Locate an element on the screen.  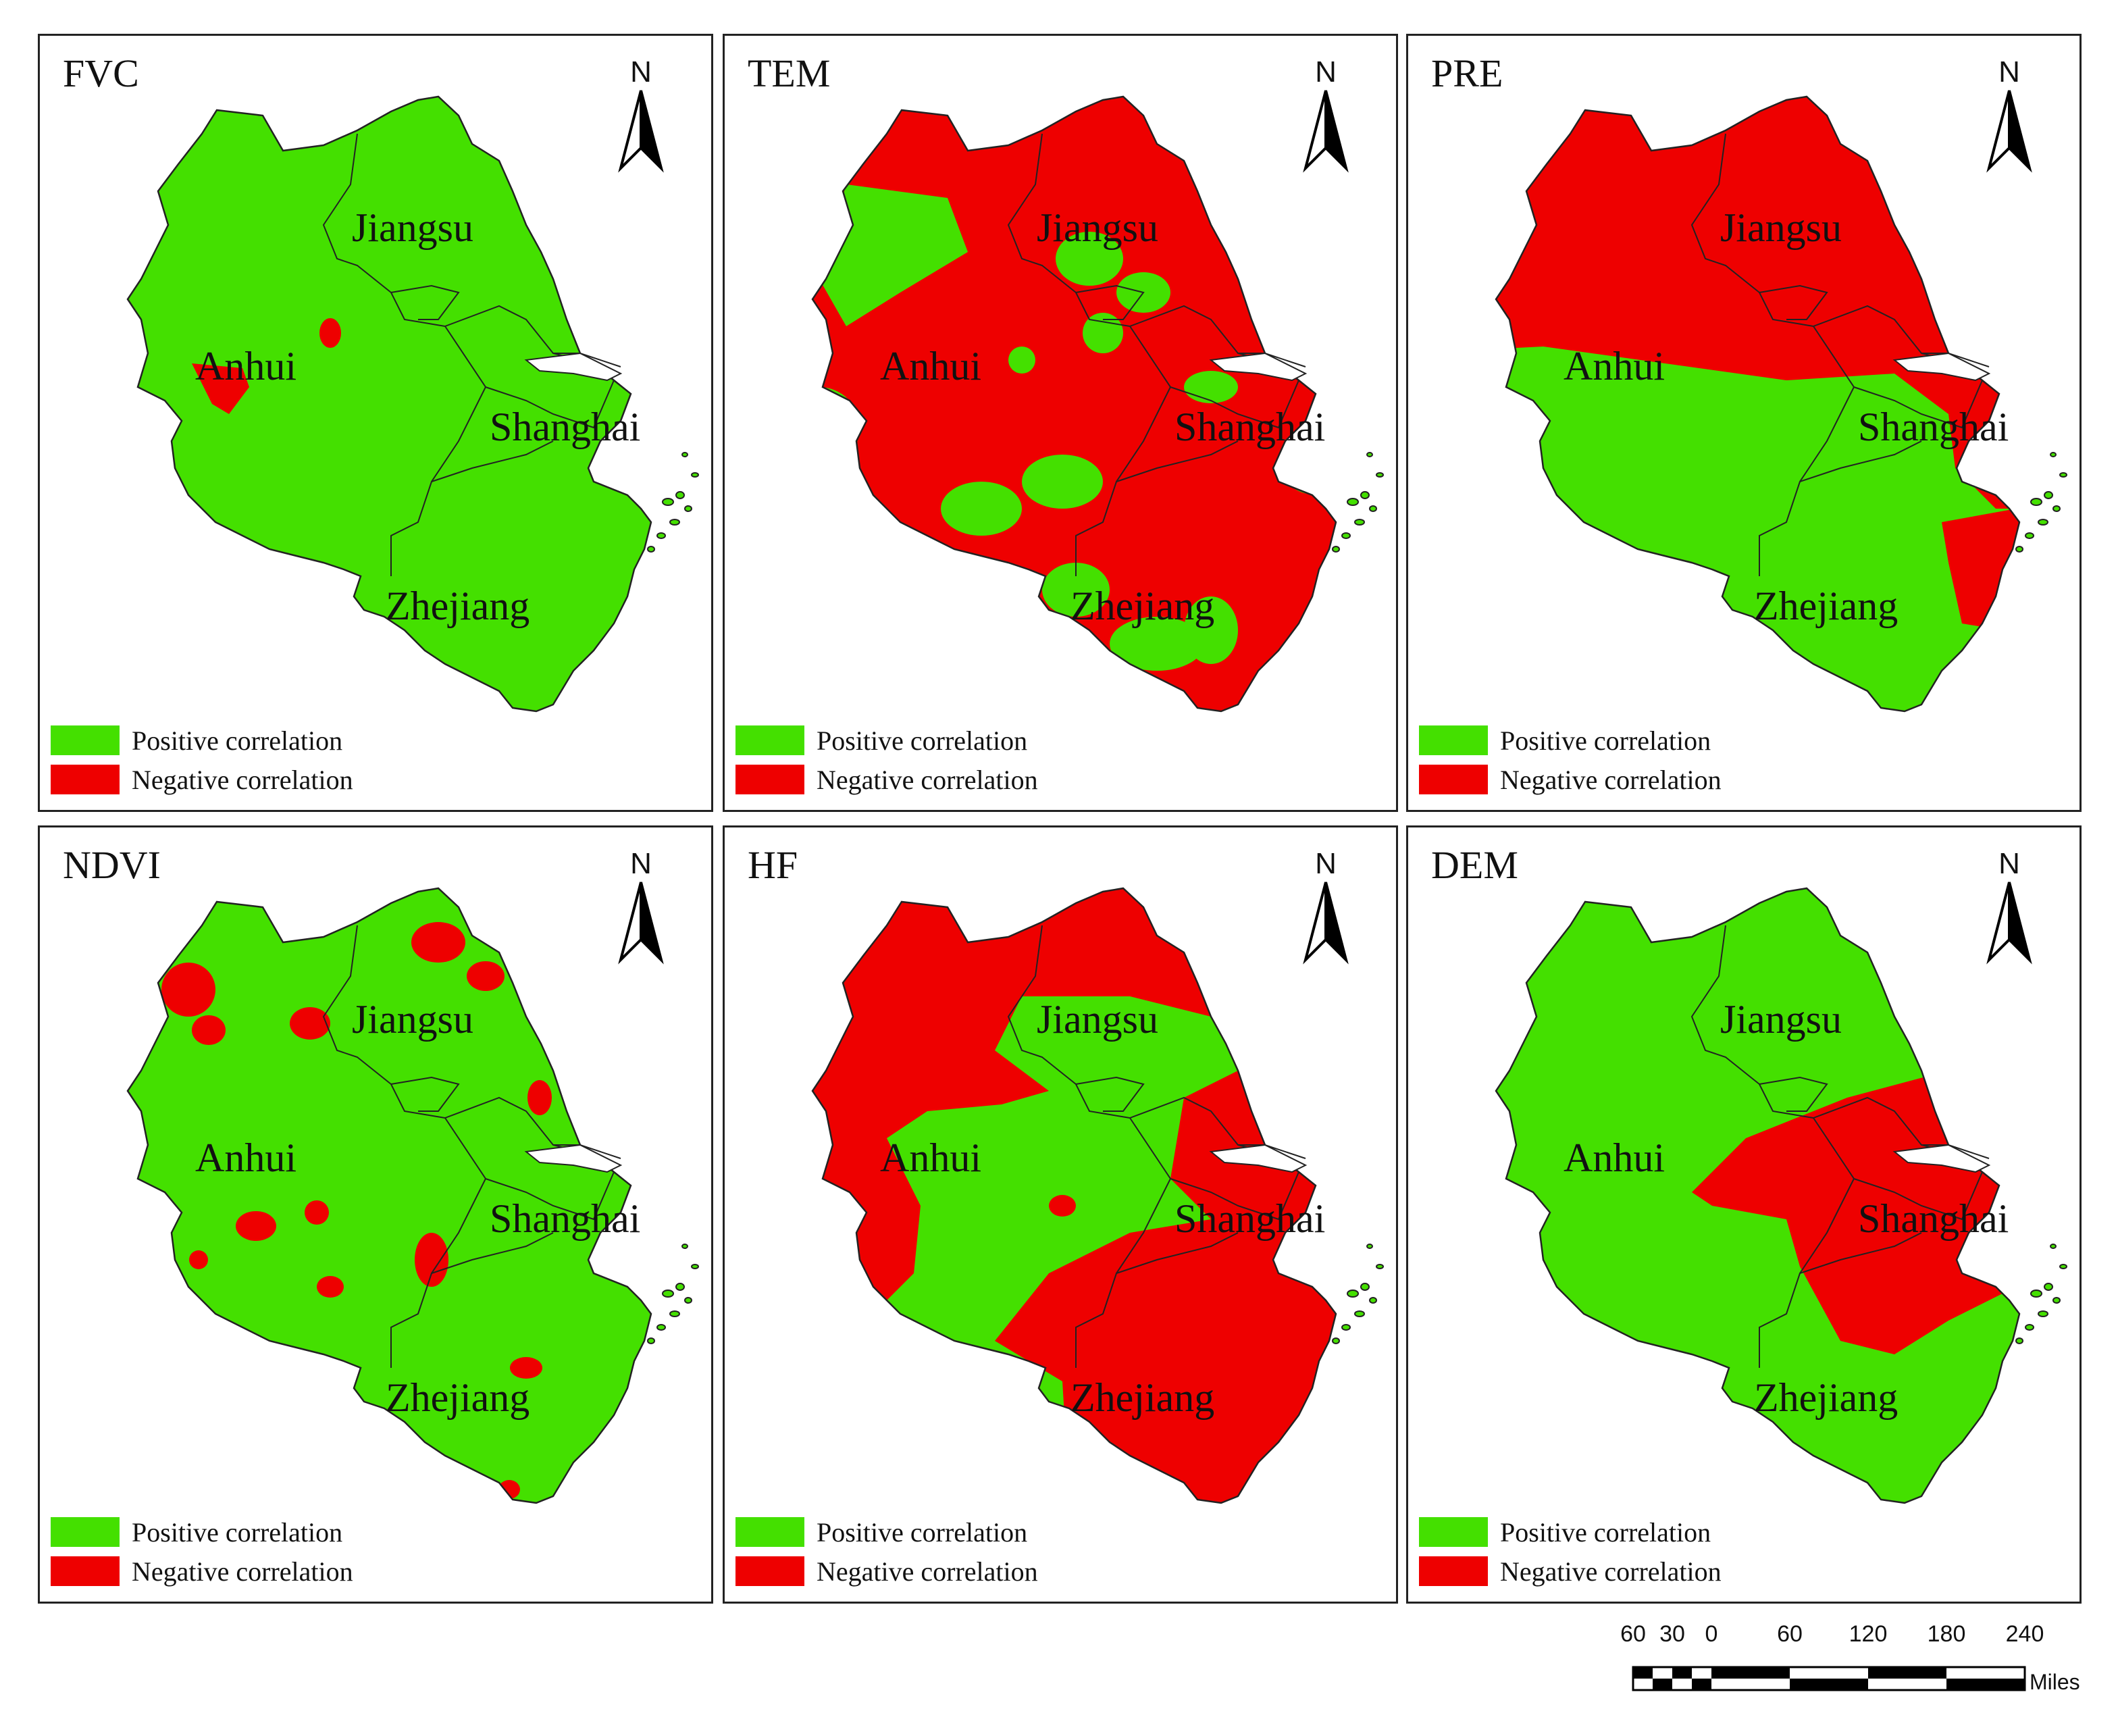
panel-title: FVC is located at coordinates (101, 73).